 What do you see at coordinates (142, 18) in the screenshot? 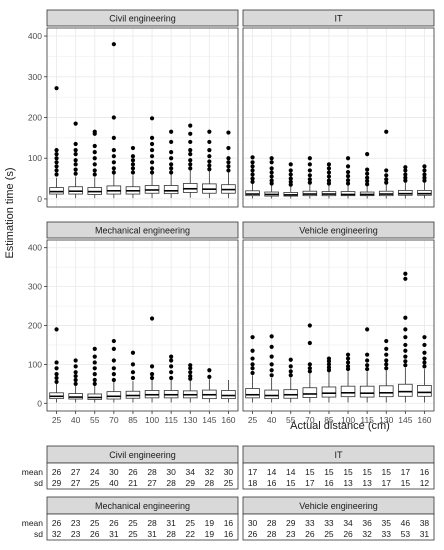
I see `facet-strip` at bounding box center [142, 18].